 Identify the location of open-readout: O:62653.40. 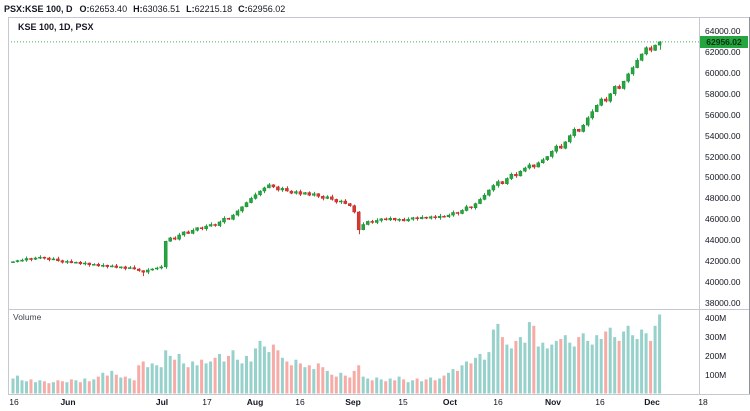
(104, 9).